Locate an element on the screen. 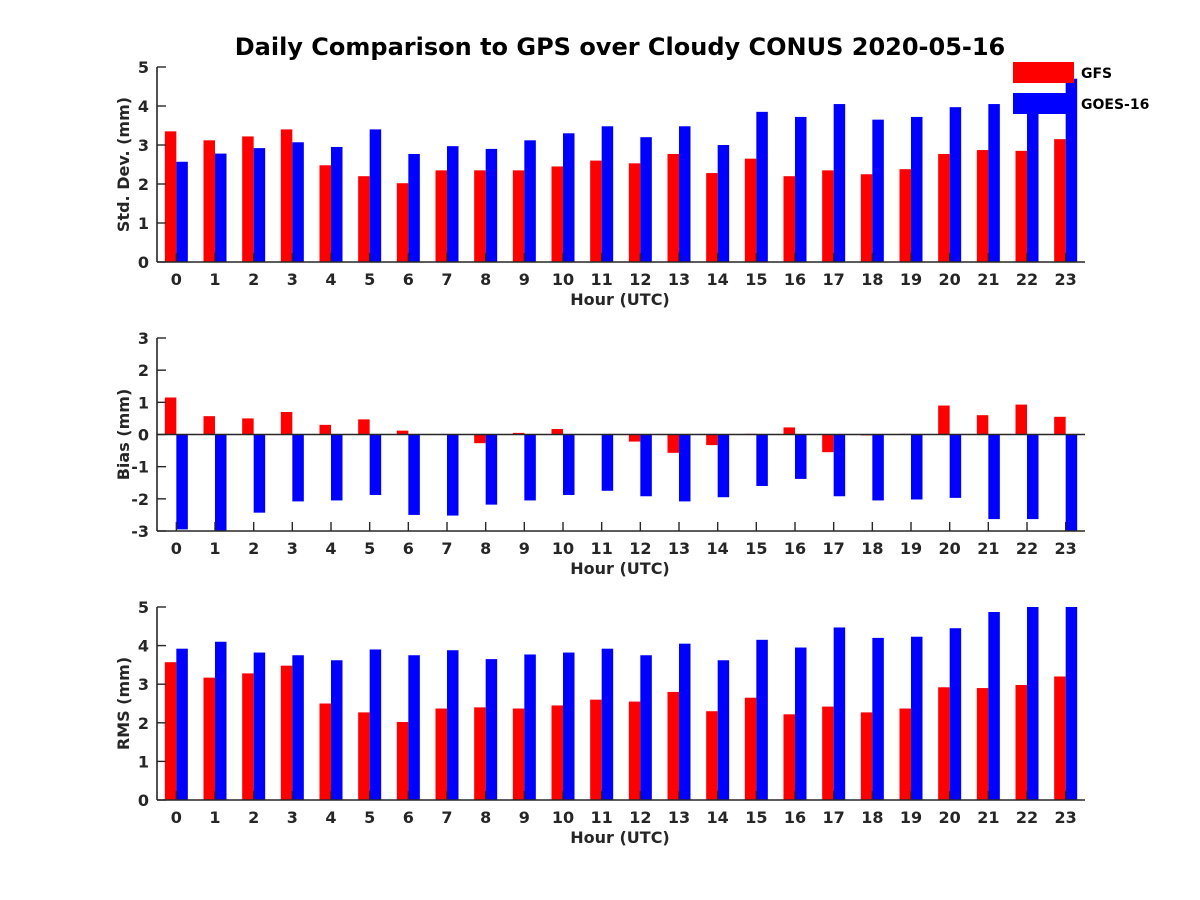 This screenshot has width=1200, height=900. y-tick-label: -1 is located at coordinates (140, 467).